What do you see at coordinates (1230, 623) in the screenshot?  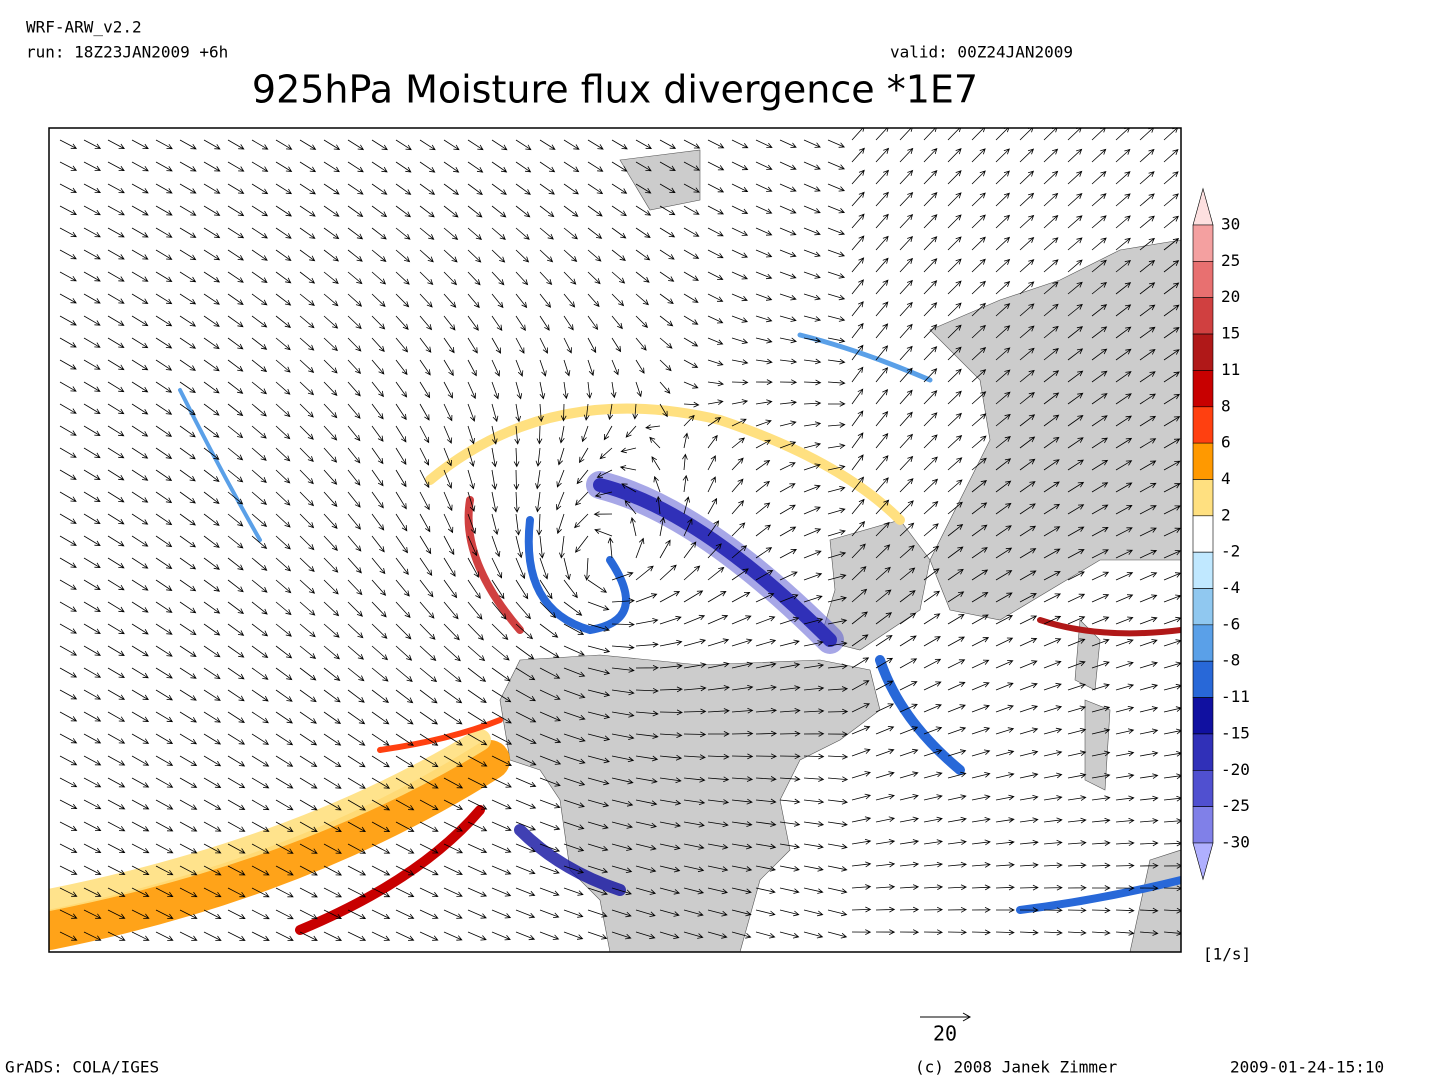 I see `colorbar-label: -6` at bounding box center [1230, 623].